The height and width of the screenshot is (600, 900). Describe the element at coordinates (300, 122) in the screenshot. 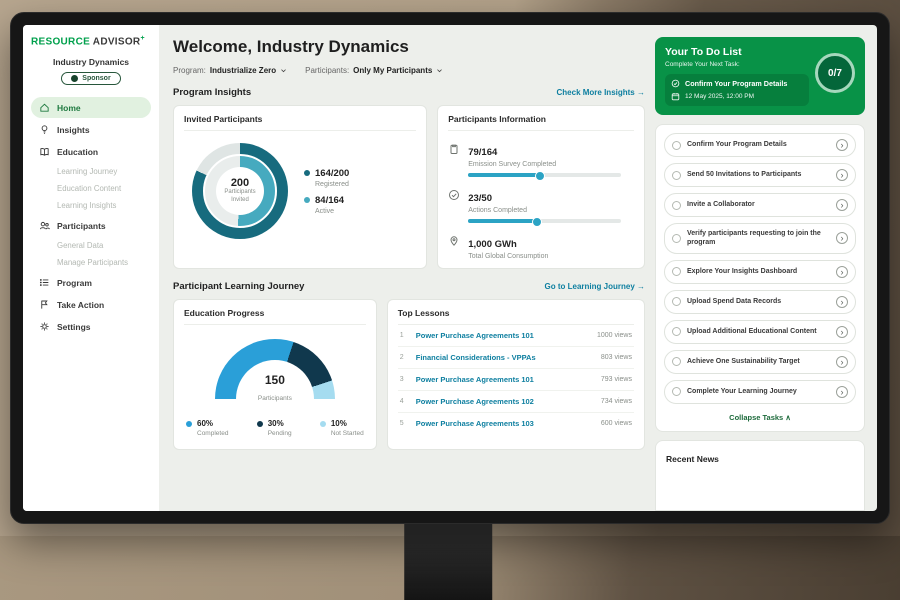

I see `card-title: Invited Participants` at that location.